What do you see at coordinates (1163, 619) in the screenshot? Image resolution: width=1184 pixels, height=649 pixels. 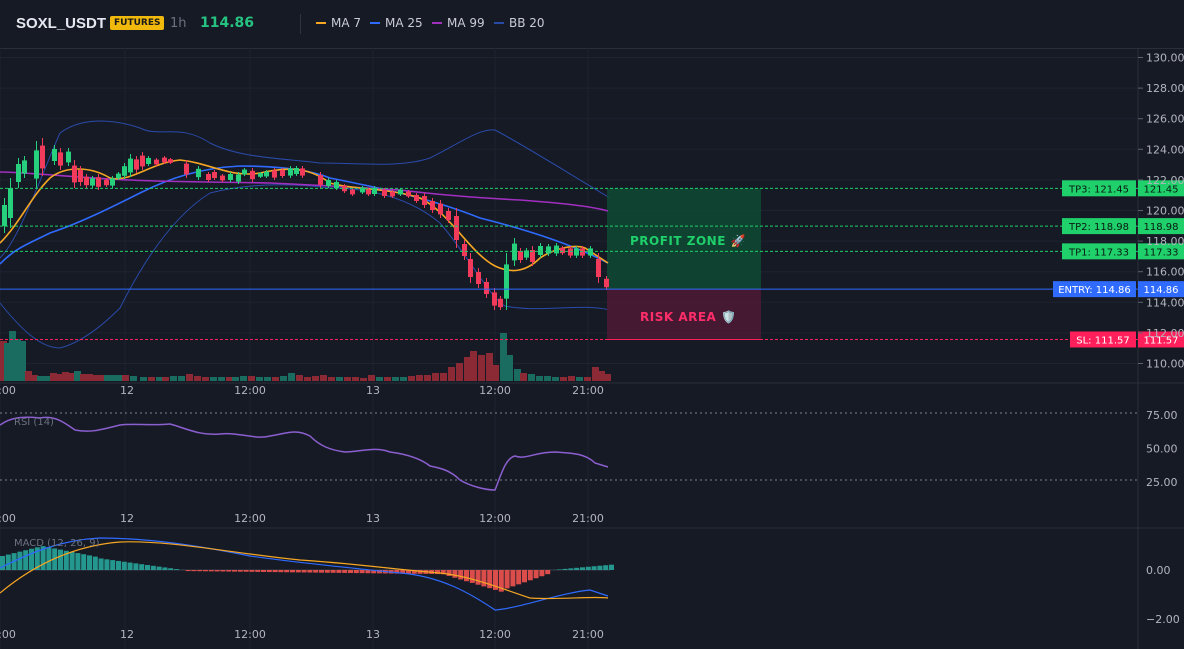 I see `macd-tick-label: −2.00` at bounding box center [1163, 619].